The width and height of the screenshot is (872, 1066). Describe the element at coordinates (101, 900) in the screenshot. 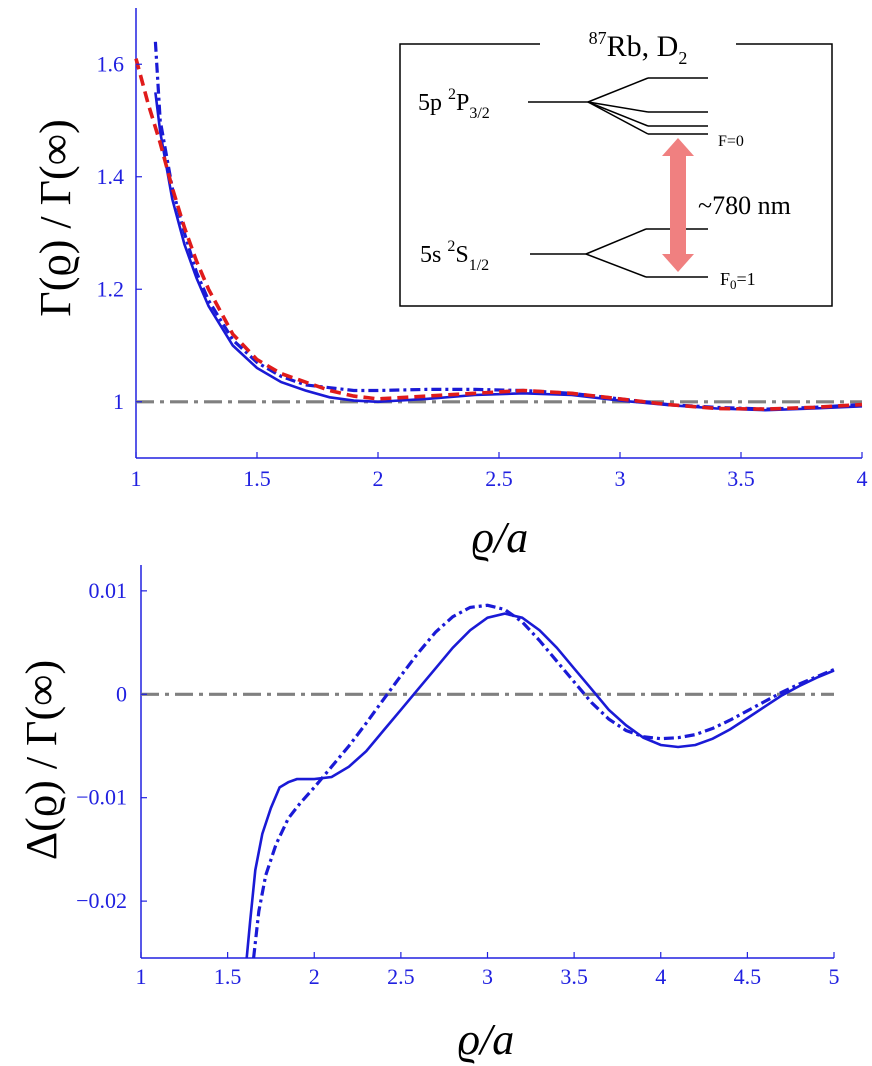

I see `bottom-ytick-label: −0.02` at that location.